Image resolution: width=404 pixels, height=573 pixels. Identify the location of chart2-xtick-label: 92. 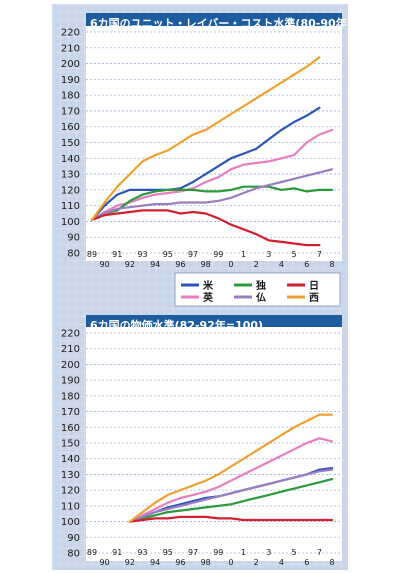
(130, 562).